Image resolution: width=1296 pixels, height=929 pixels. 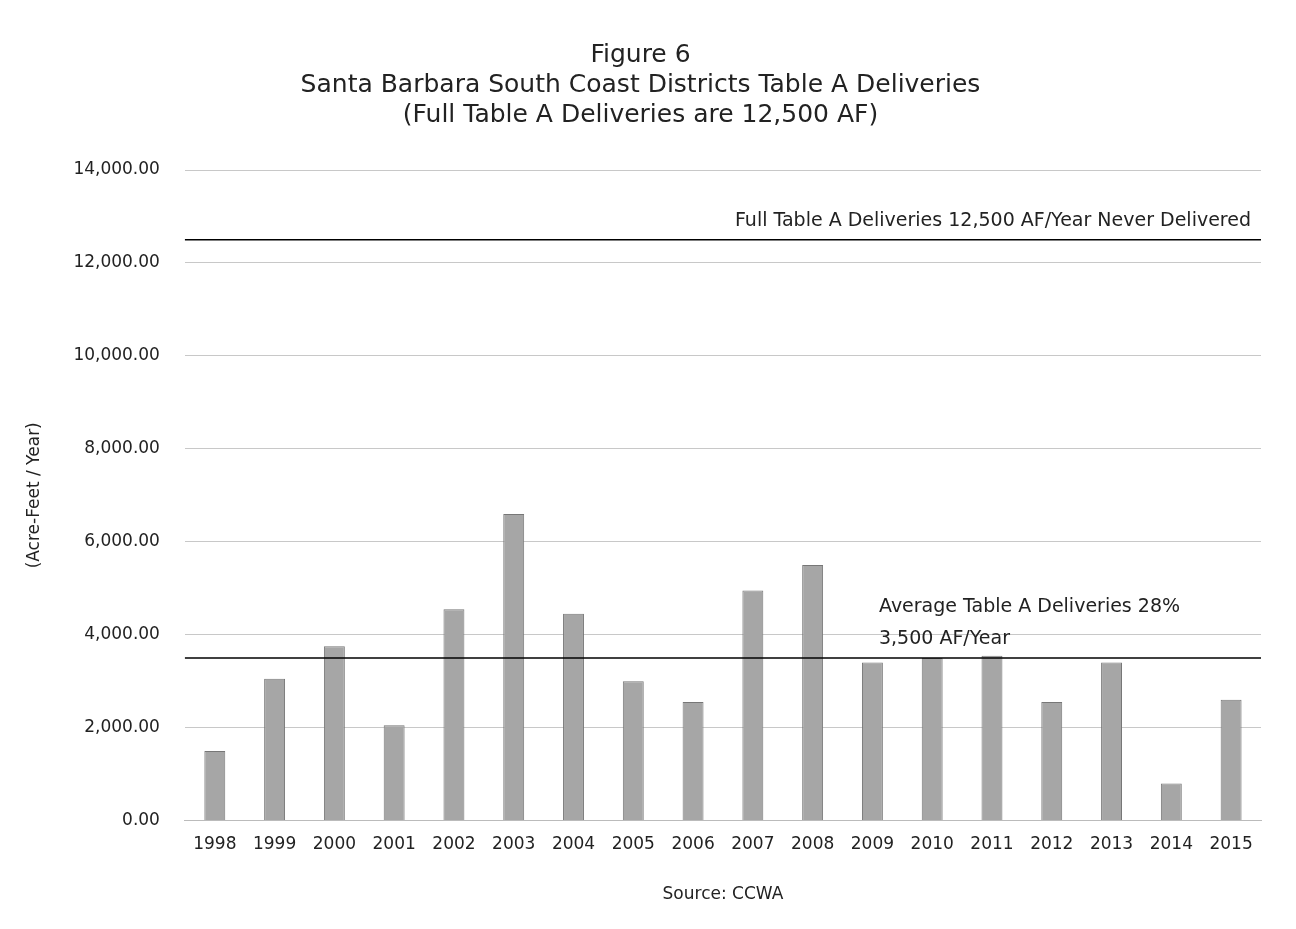 What do you see at coordinates (992, 218) in the screenshot?
I see `ref-line-label: Full Table A Deliveries 12,500 AF/Year Never Delivered` at bounding box center [992, 218].